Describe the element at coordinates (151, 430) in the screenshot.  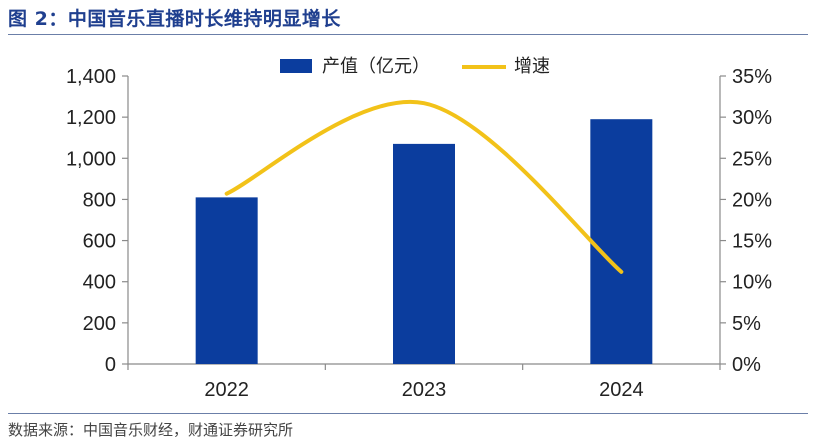
I see `source-note: 数据来源：中国音乐财经，财通证券研究所` at that location.